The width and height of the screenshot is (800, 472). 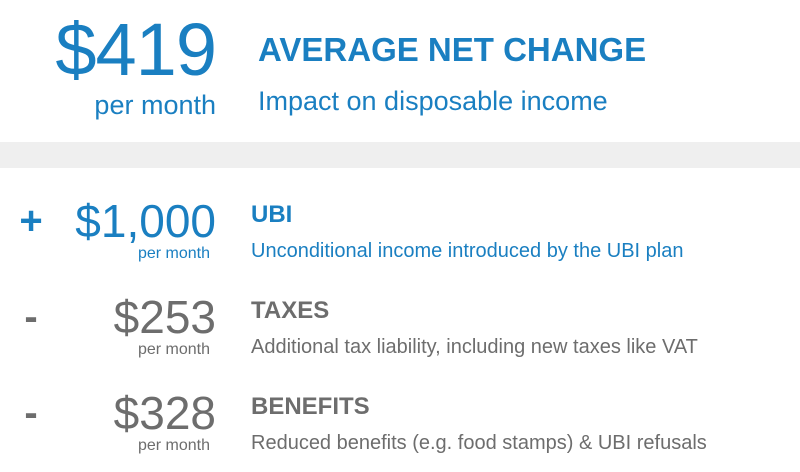 What do you see at coordinates (433, 101) in the screenshot?
I see `summary-subtitle: Impact on disposable income` at bounding box center [433, 101].